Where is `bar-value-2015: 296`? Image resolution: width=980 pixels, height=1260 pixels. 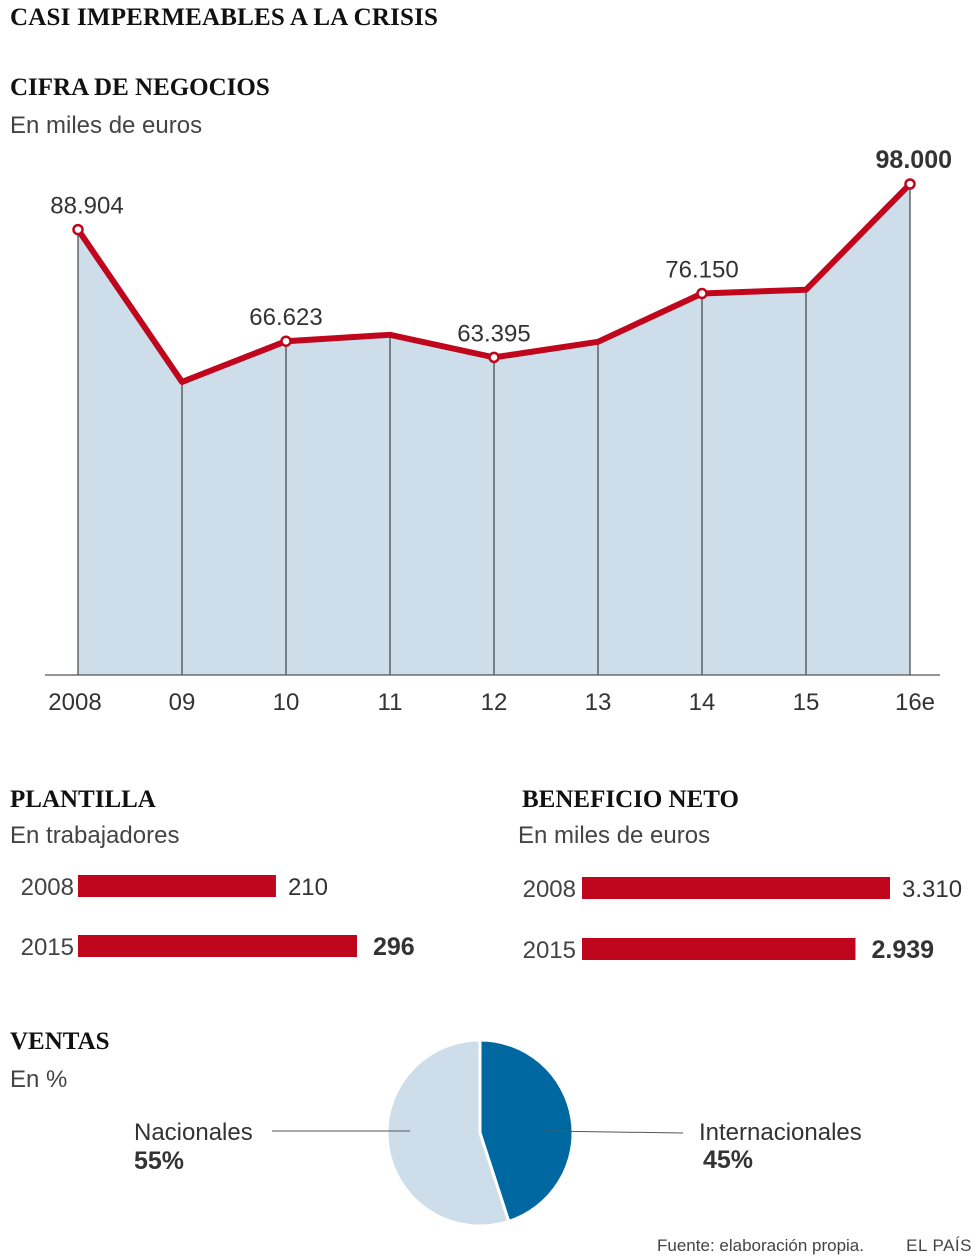
bar-value-2015: 296 is located at coordinates (394, 947).